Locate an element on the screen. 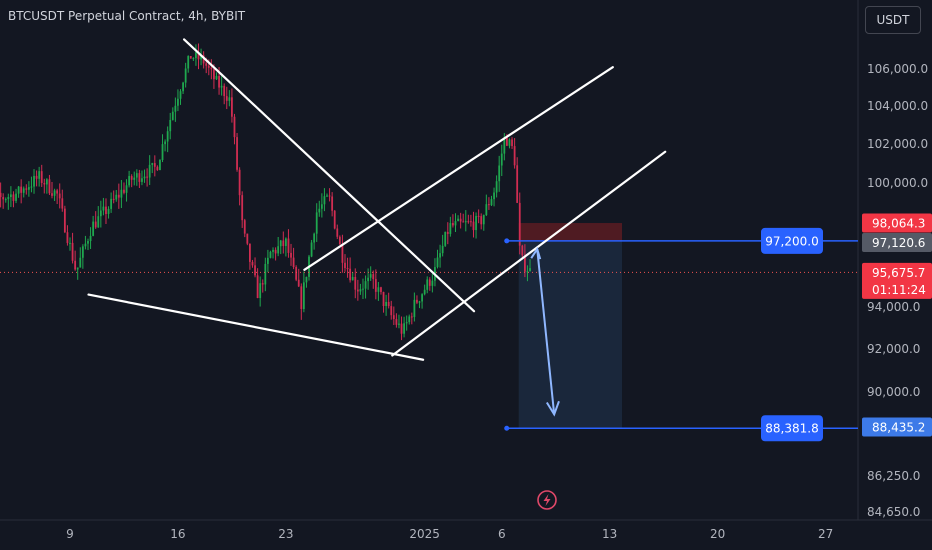  projection-arrow-tail is located at coordinates (536, 253).